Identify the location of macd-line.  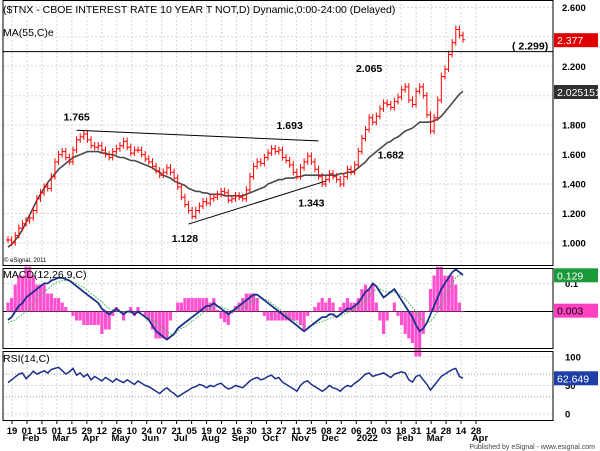
(235, 304).